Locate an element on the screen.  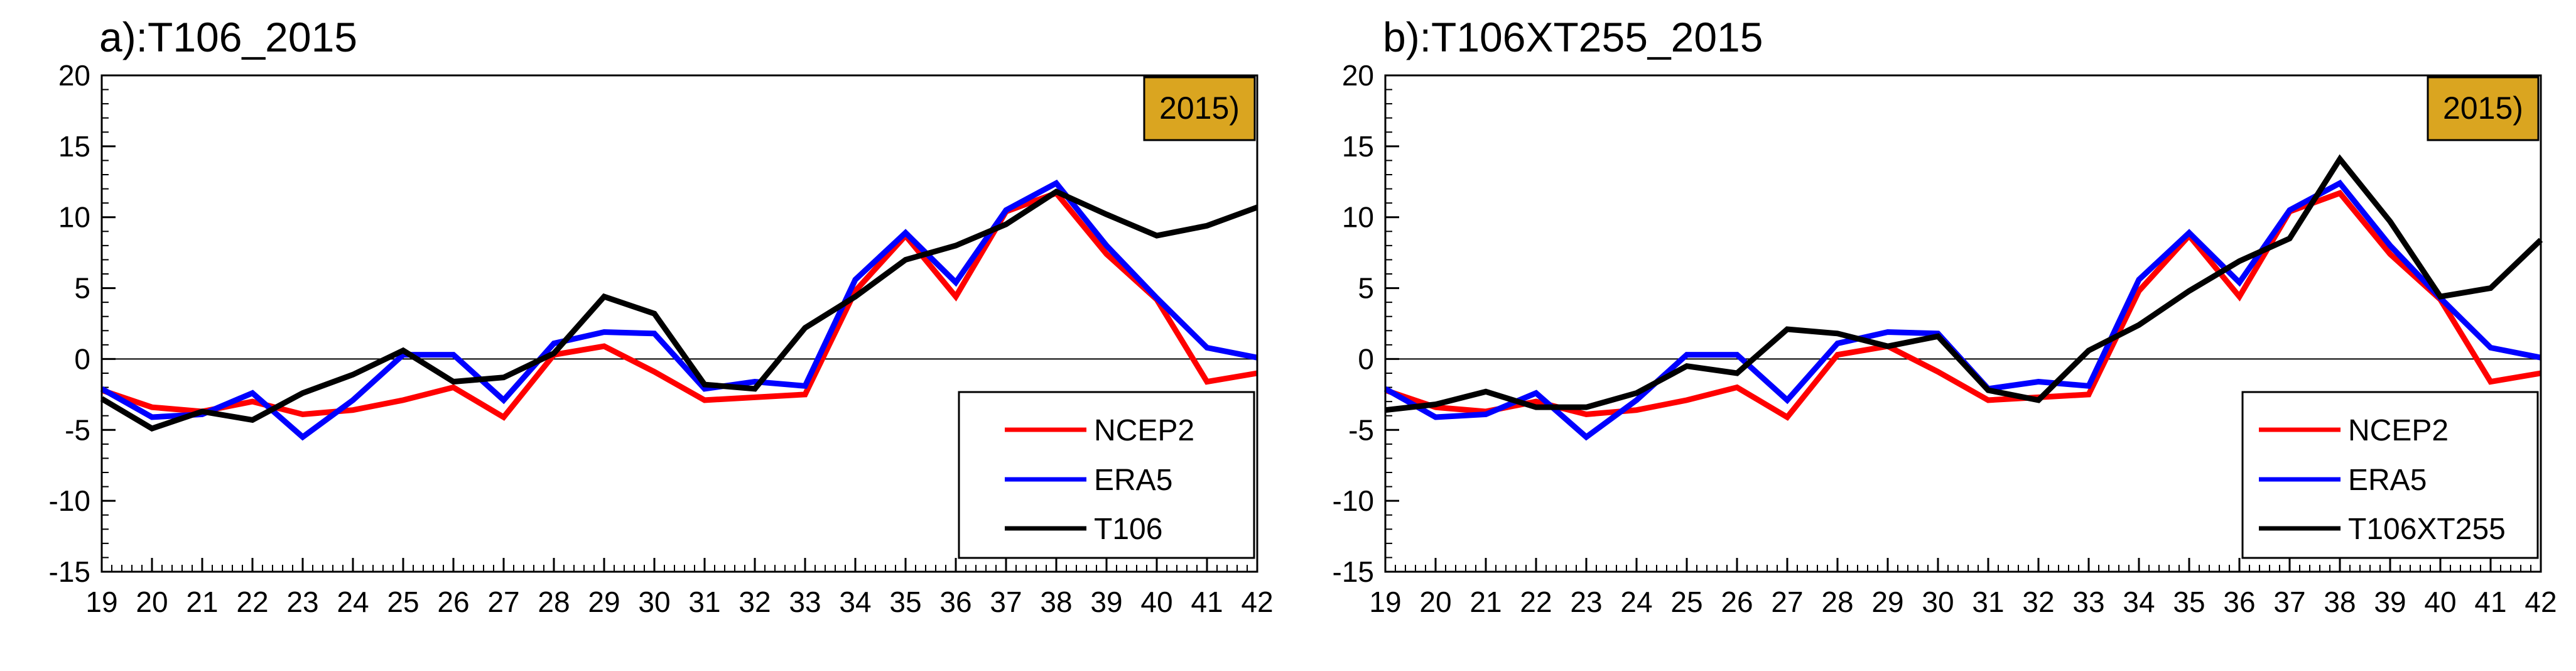
panel-b-x-tick-label-29: 29 is located at coordinates (1887, 602).